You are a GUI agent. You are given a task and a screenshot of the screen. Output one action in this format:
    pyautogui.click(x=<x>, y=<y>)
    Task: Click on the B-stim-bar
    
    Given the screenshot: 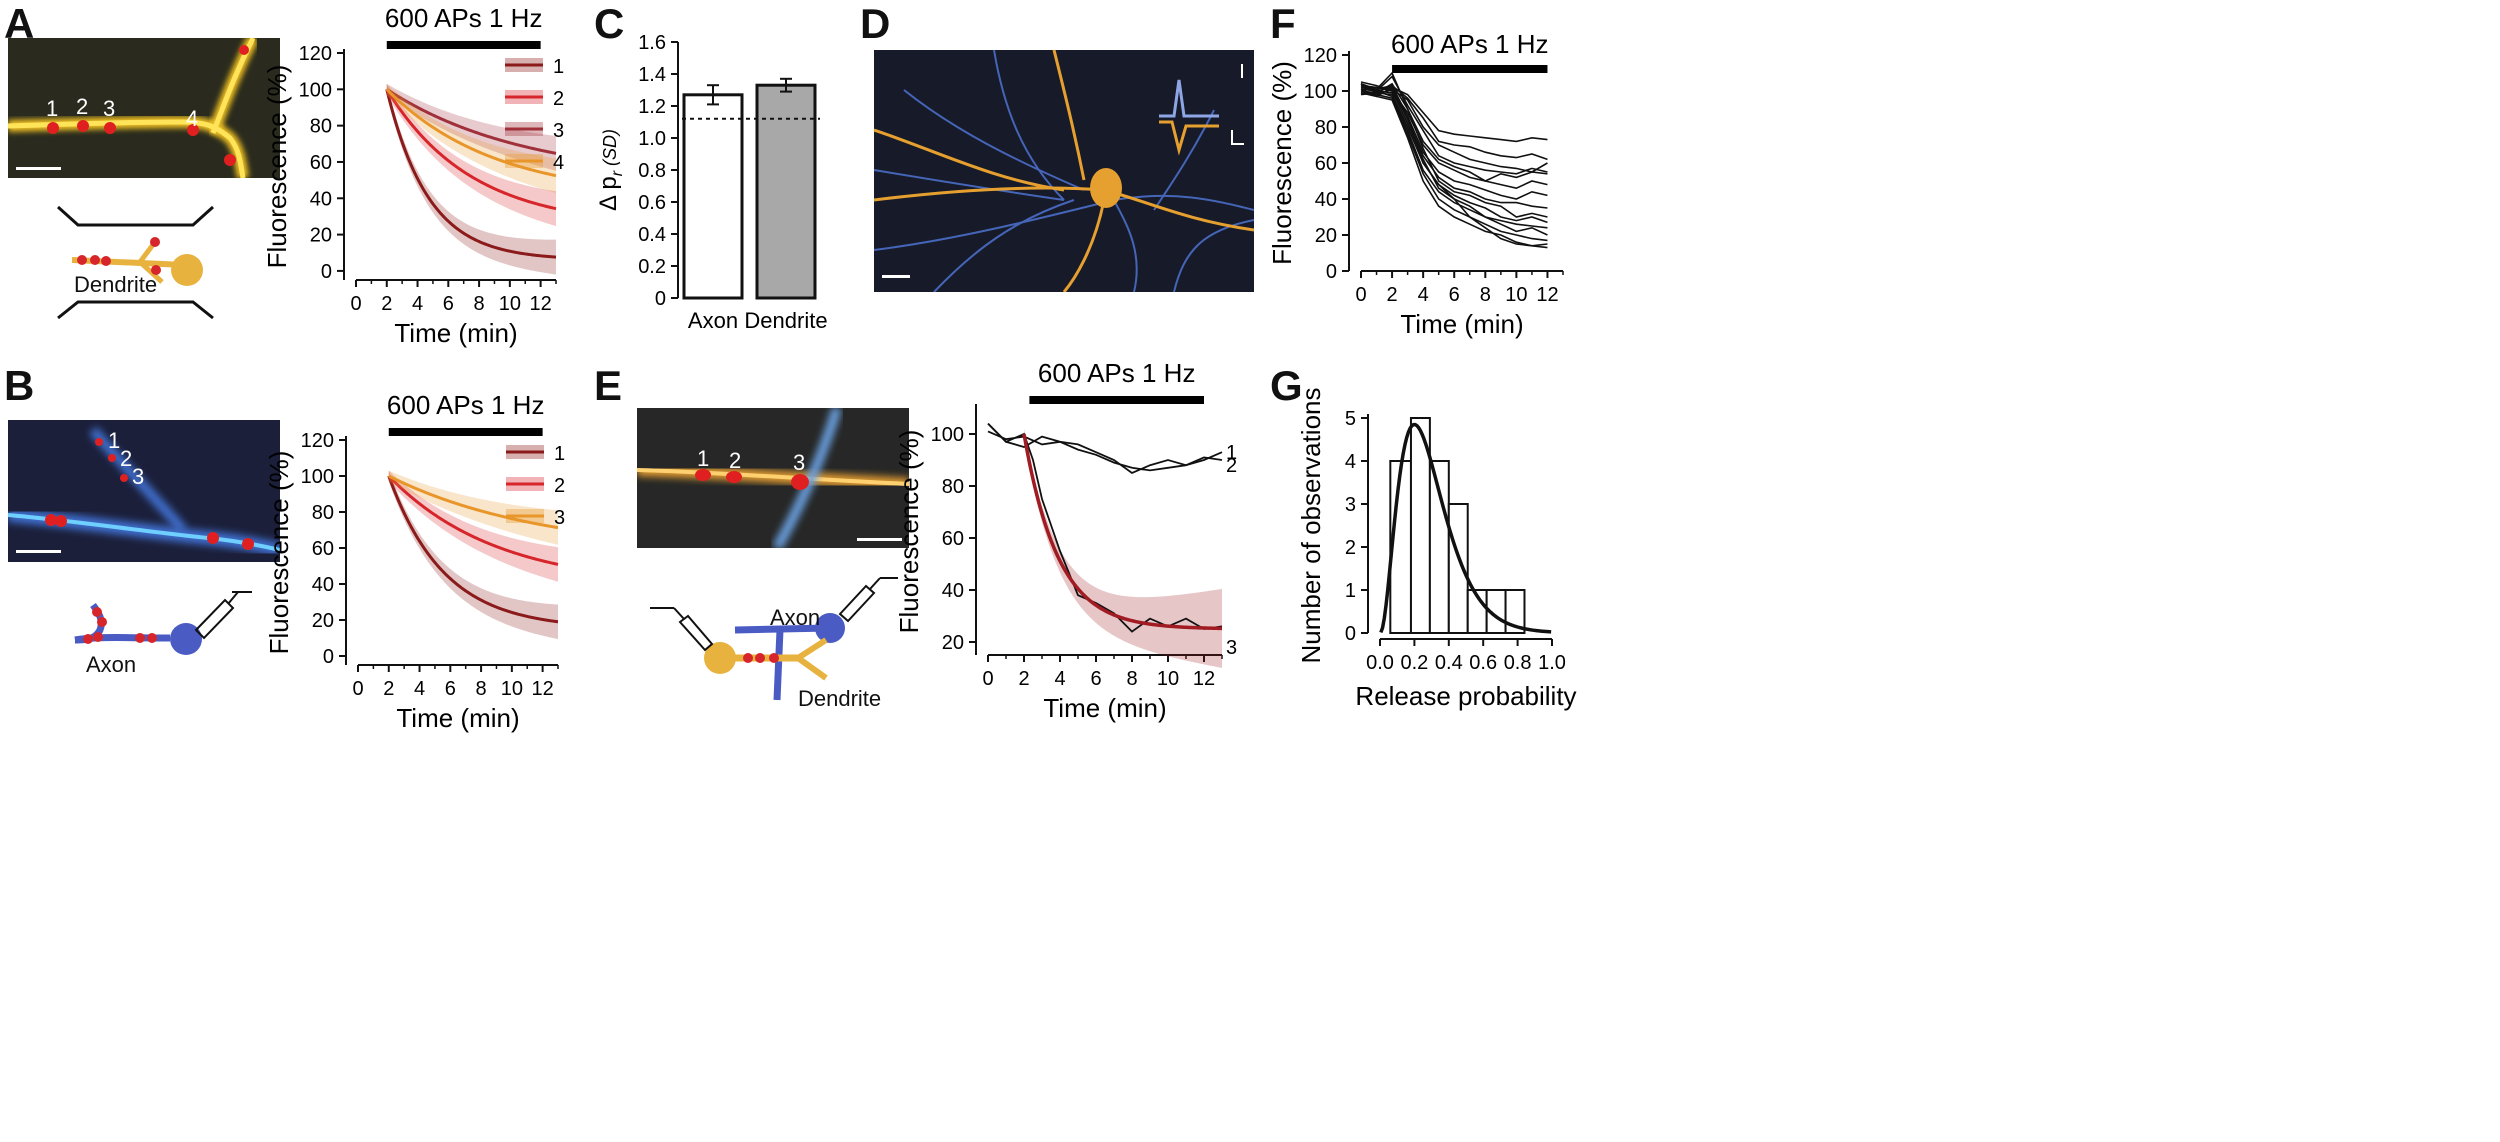 What is the action you would take?
    pyautogui.click(x=465, y=432)
    